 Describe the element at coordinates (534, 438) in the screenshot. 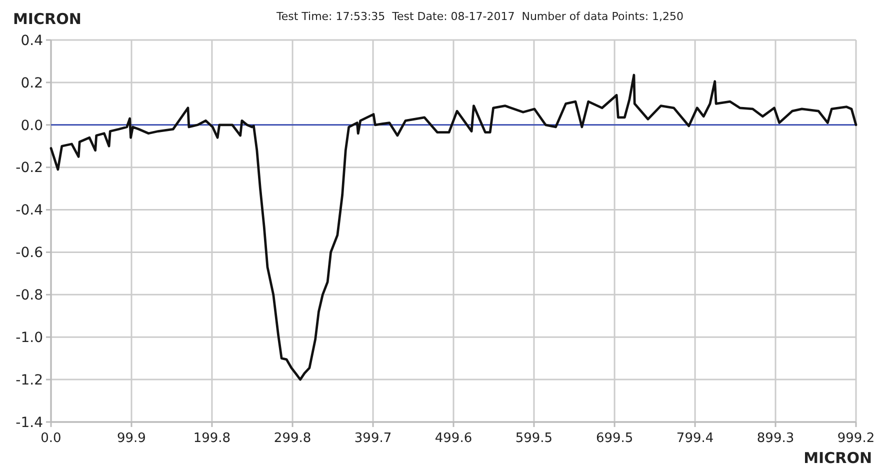

I see `x-tick-label: 599.5` at that location.